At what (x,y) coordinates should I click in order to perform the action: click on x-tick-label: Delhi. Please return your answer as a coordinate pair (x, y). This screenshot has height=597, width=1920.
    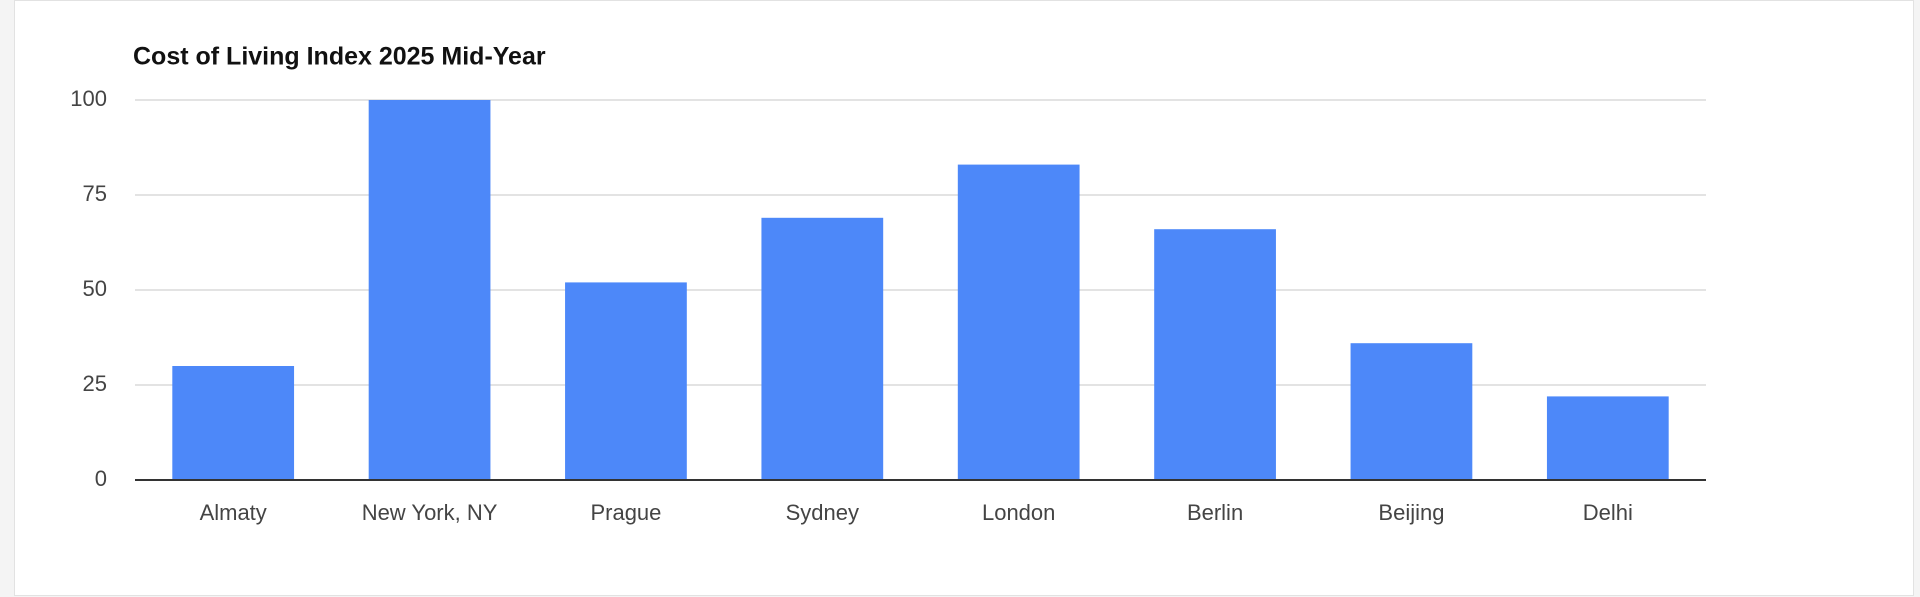
    Looking at the image, I should click on (1608, 512).